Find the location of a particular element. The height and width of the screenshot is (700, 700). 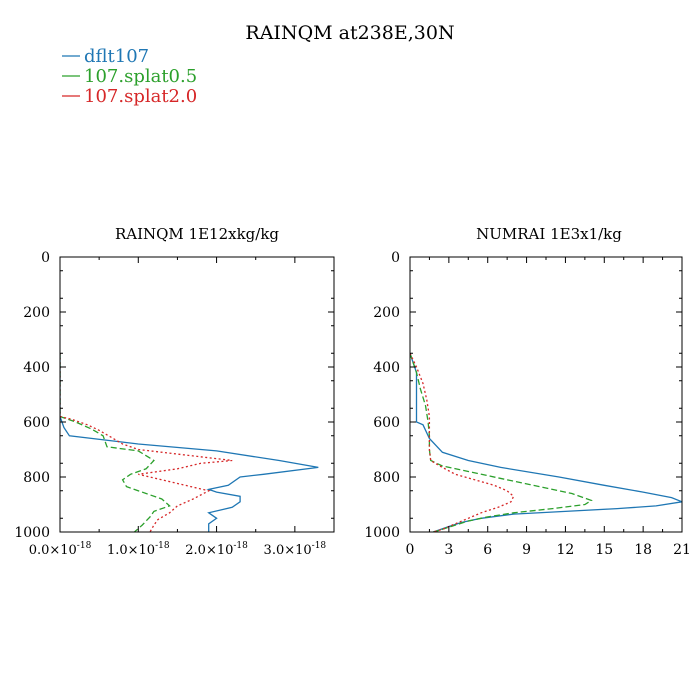

legend-entry: 107.splat0.5 is located at coordinates (129, 76).